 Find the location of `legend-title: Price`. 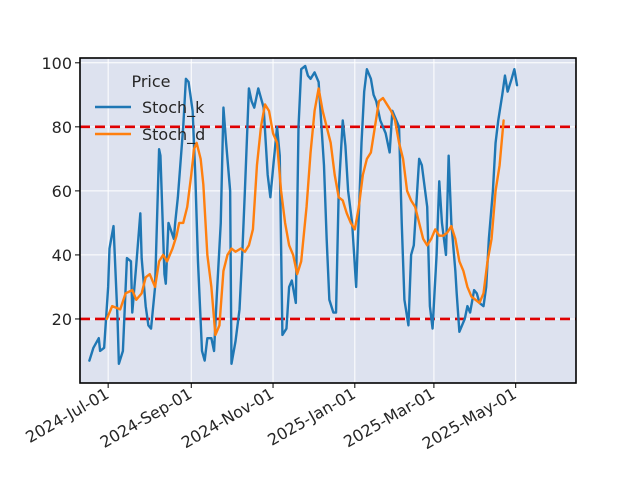

legend-title: Price is located at coordinates (150, 81).